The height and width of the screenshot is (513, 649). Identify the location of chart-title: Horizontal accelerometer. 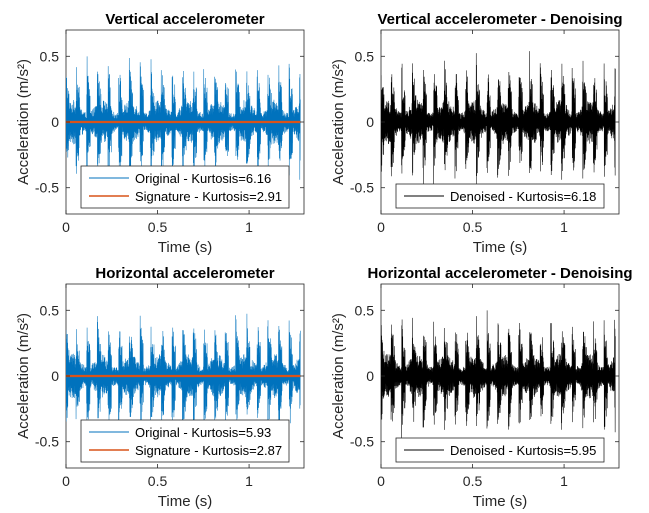
(184, 273).